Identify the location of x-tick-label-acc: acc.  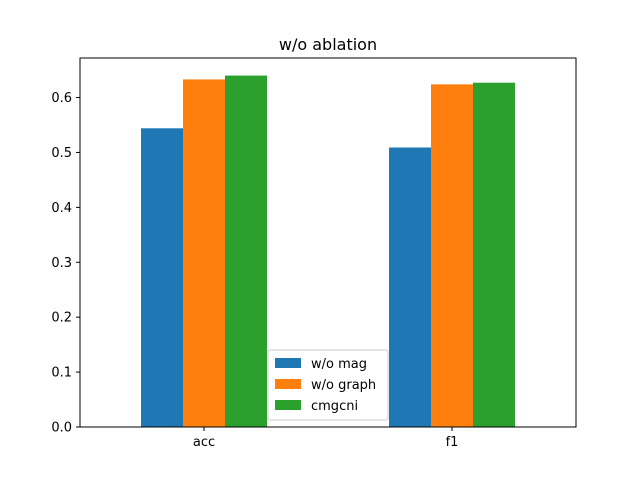
(204, 442).